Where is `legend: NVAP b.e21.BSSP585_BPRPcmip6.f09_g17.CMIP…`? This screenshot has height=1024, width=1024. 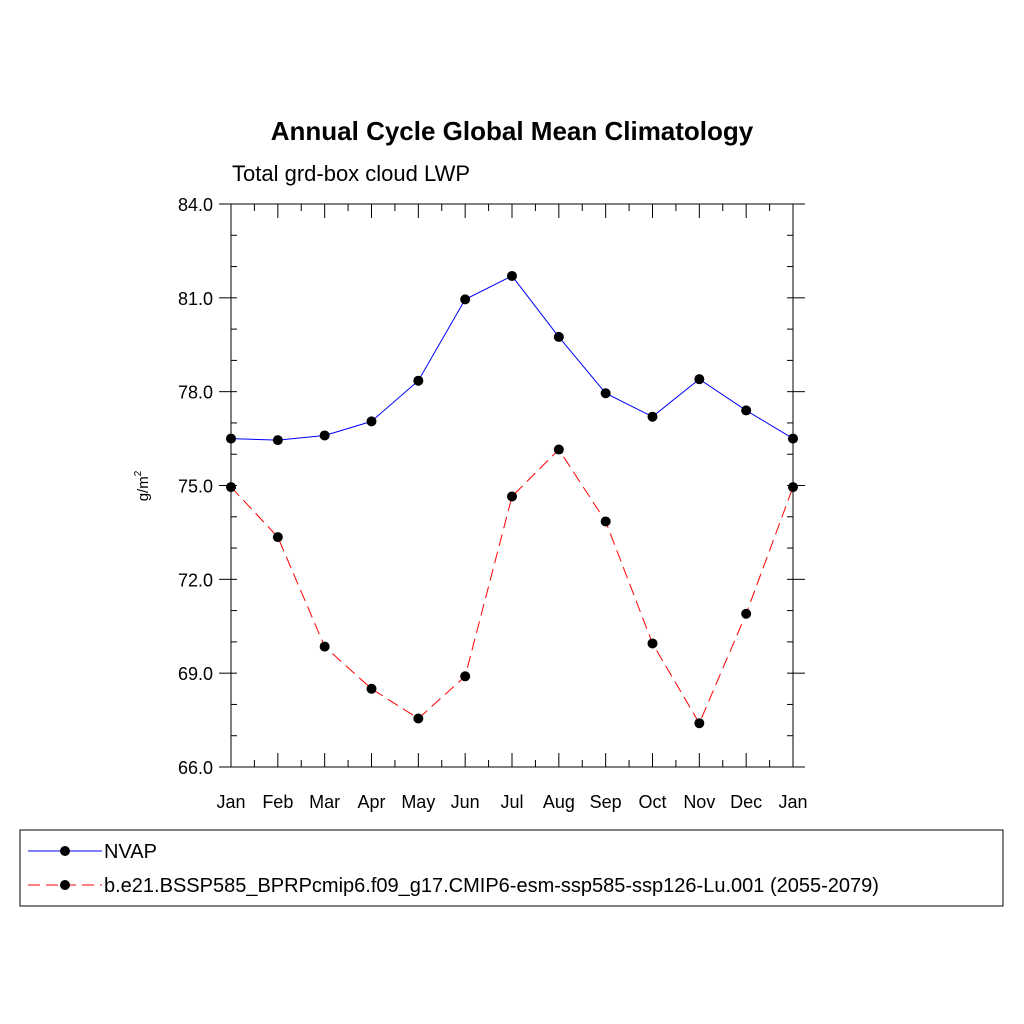 legend: NVAP b.e21.BSSP585_BPRPcmip6.f09_g17.CMIP… is located at coordinates (511, 868).